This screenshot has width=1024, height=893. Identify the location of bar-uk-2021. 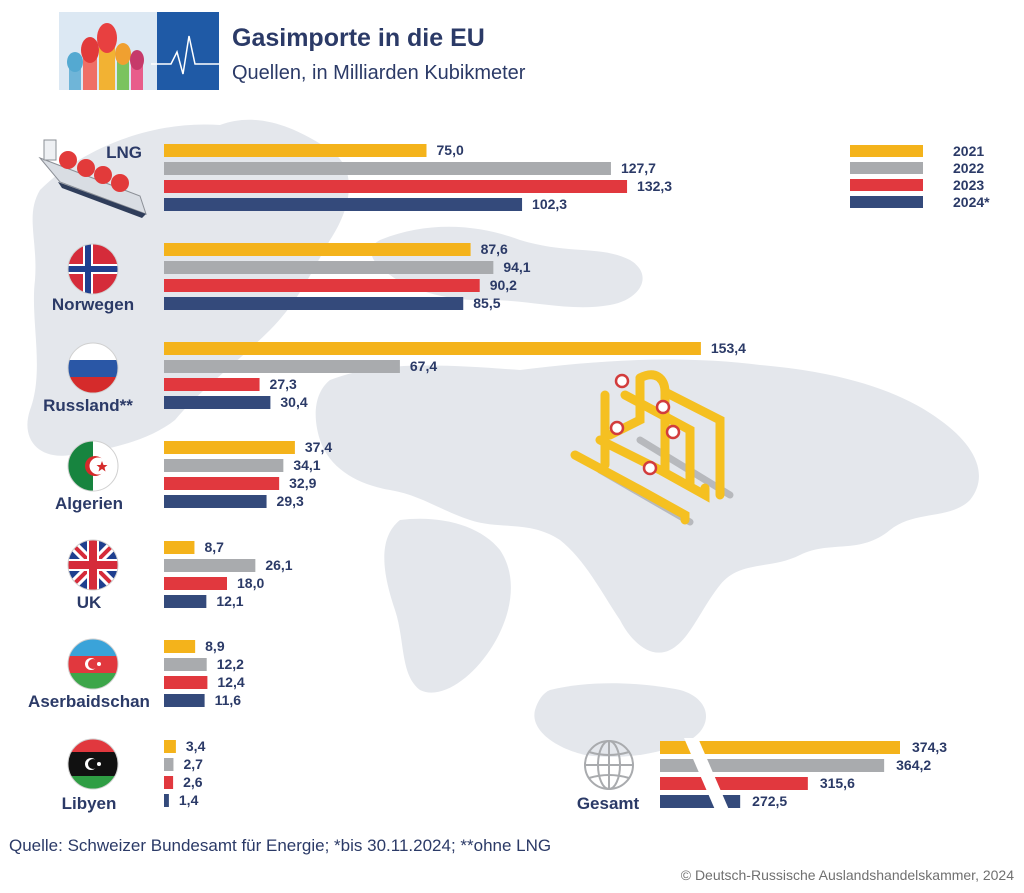
(179, 547).